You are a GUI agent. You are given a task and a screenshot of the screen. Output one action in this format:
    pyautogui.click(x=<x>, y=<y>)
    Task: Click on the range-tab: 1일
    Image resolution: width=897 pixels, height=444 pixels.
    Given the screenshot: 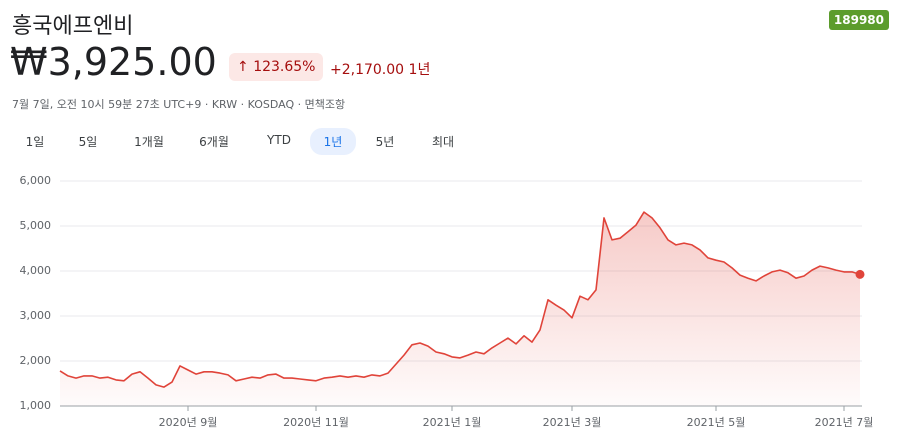 What is the action you would take?
    pyautogui.click(x=35, y=142)
    